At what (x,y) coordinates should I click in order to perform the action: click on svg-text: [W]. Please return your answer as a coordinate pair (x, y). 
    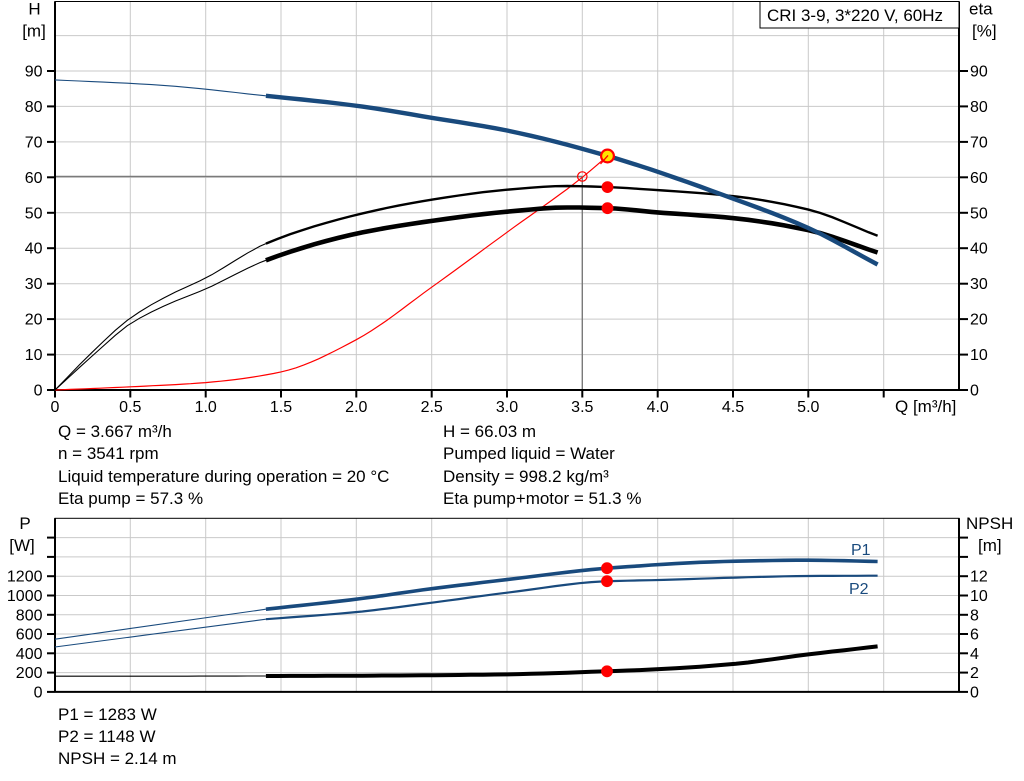
    Looking at the image, I should click on (22, 545).